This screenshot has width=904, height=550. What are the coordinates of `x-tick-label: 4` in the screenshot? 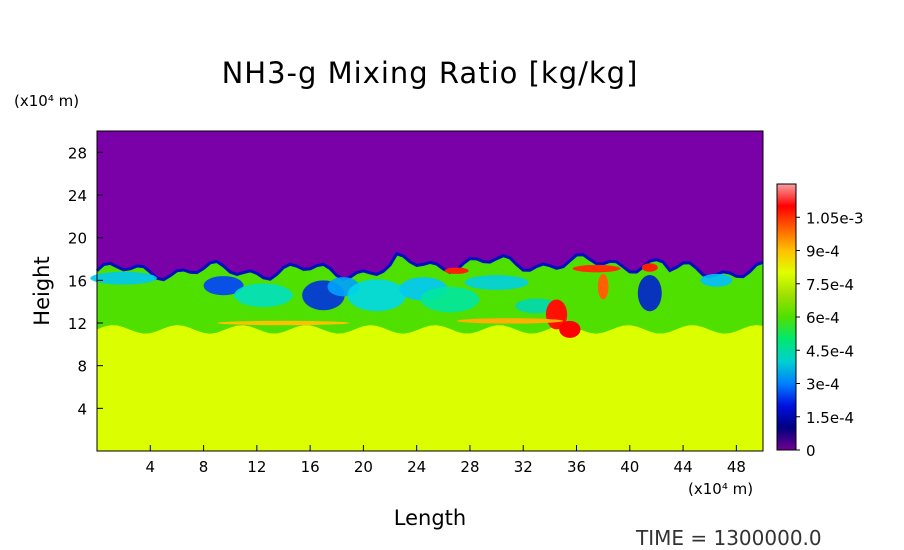 It's located at (151, 467).